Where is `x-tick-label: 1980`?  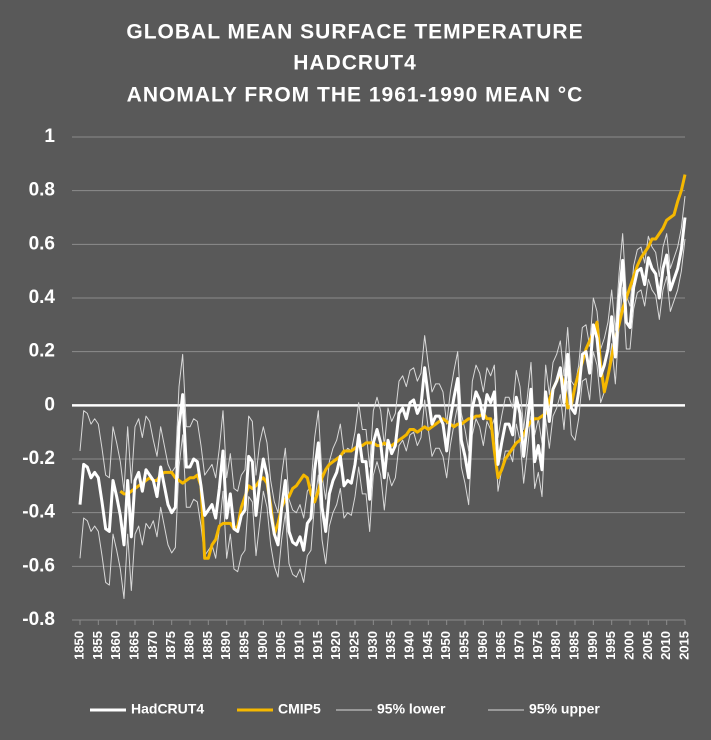
x-tick-label: 1980 is located at coordinates (555, 645).